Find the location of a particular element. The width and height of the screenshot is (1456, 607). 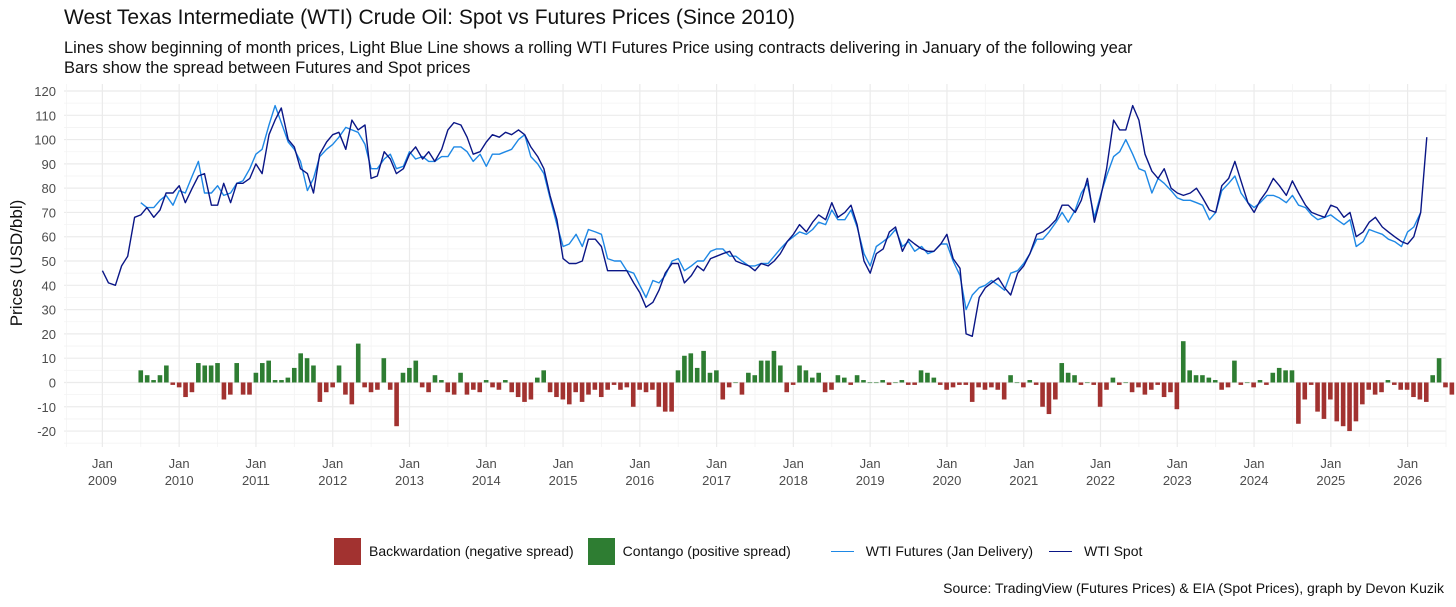

backwardation-swatch is located at coordinates (347, 551).